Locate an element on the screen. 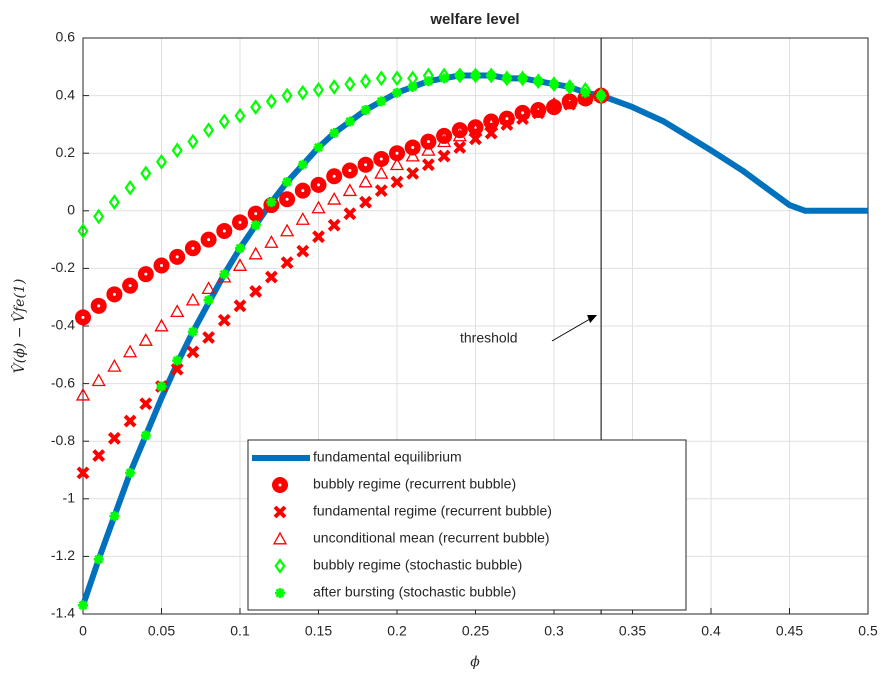 This screenshot has height=681, width=883. legend-label: bubbly regime (recurrent bubble) is located at coordinates (414, 484).